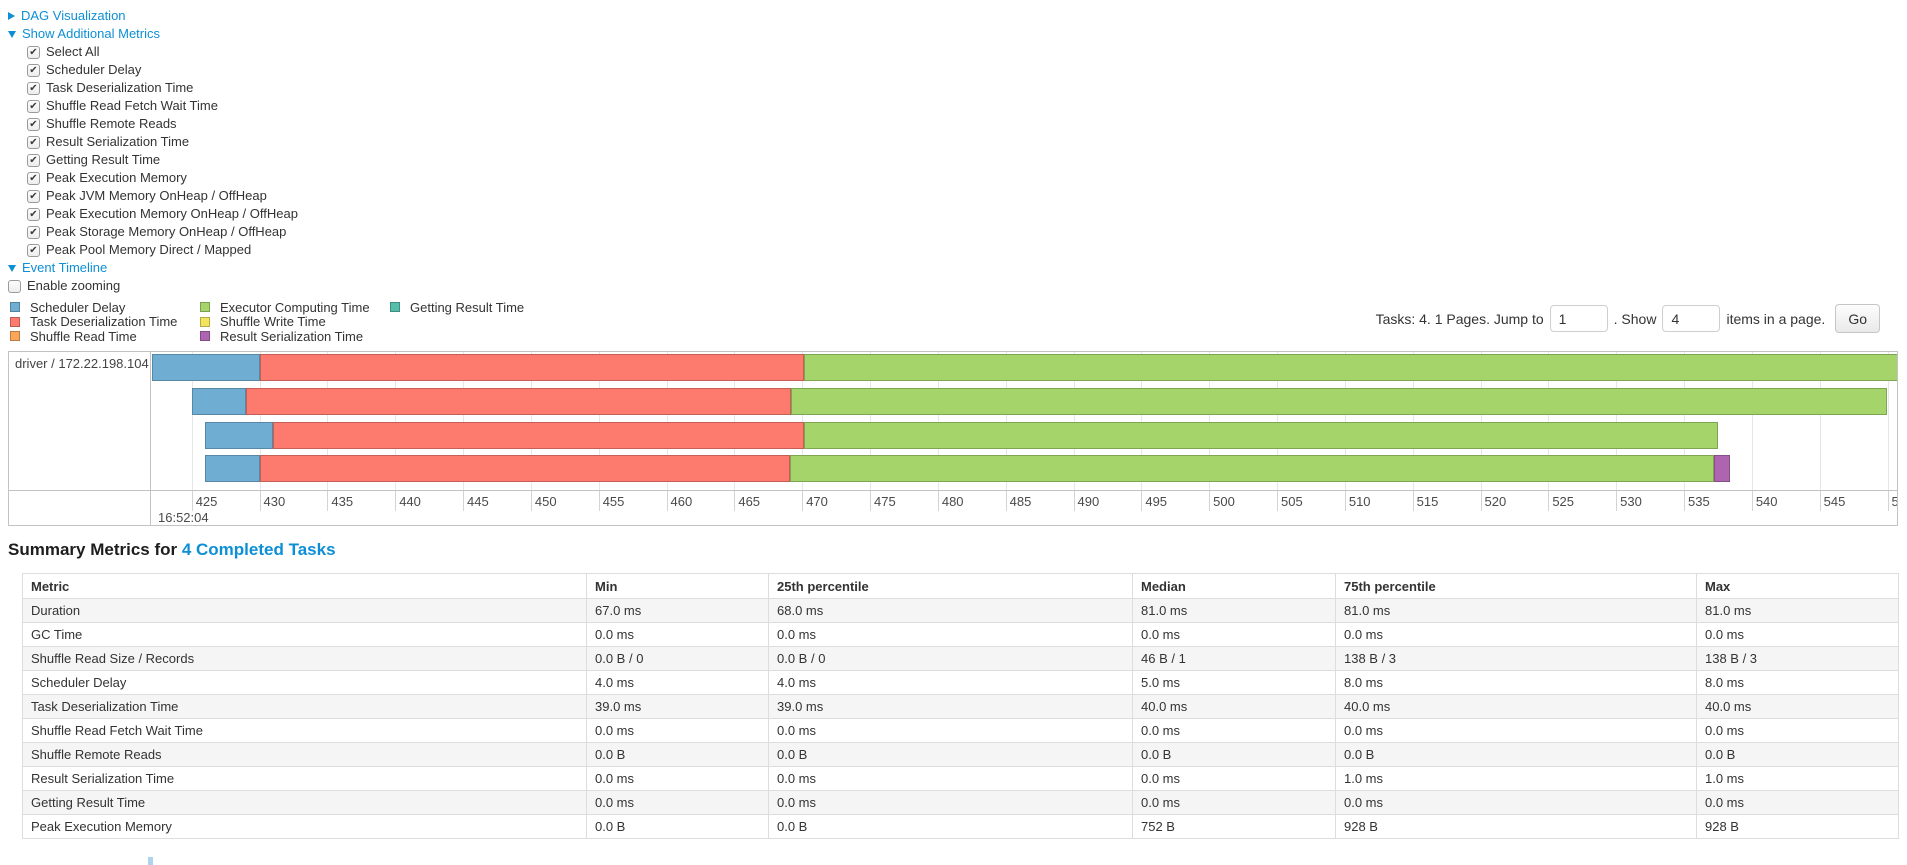 The width and height of the screenshot is (1907, 865). I want to click on metric-checkbox-label: Peak Pool Memory Direct / Mapped, so click(149, 249).